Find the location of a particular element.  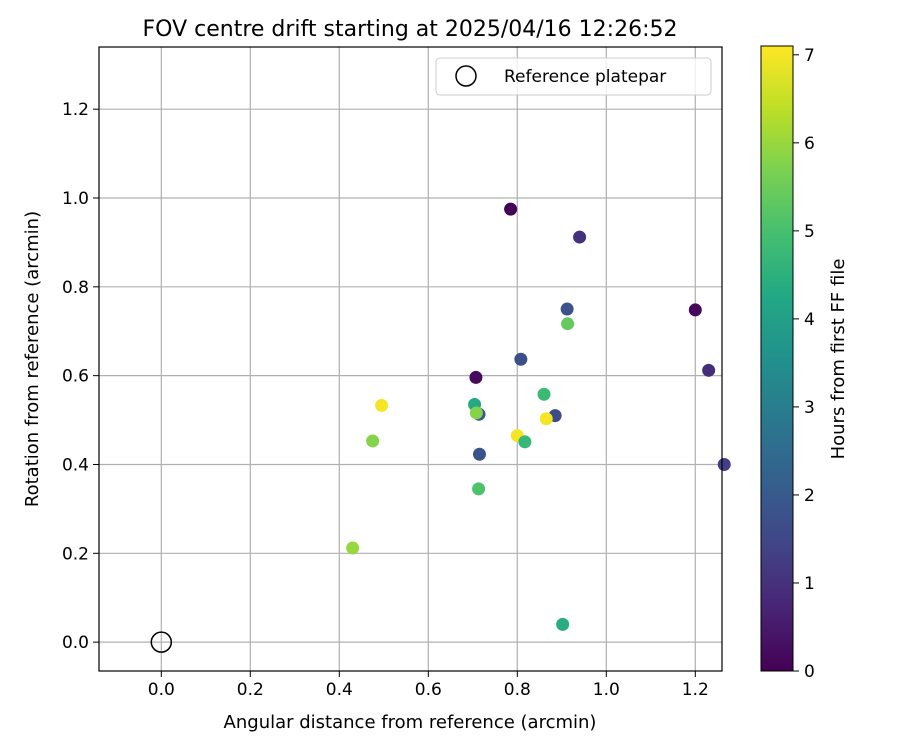

x-axis-ticks: 0.0 0.2 0.4 0.6 0.8 1.0 1.2 is located at coordinates (428, 685).